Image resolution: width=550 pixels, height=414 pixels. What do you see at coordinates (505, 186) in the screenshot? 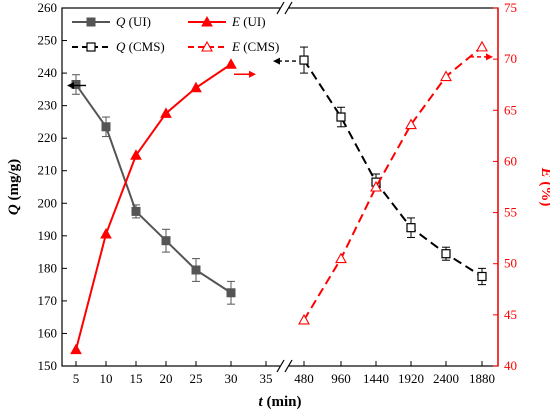
I see `right-axis-ticks: 40 45 50 55 60 65 70 75` at bounding box center [505, 186].